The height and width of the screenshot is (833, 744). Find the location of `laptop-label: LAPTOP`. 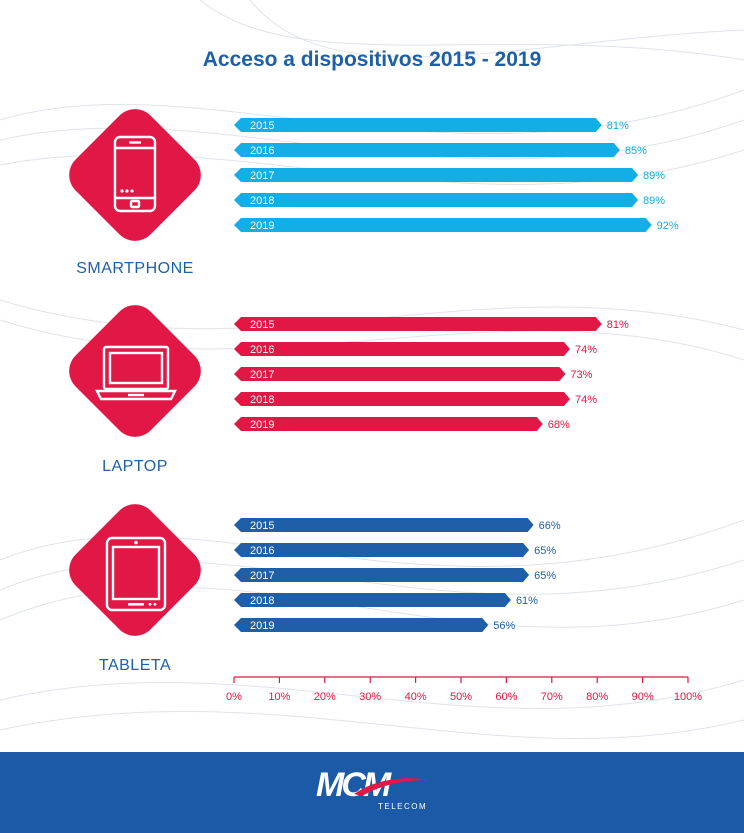

laptop-label: LAPTOP is located at coordinates (135, 466).